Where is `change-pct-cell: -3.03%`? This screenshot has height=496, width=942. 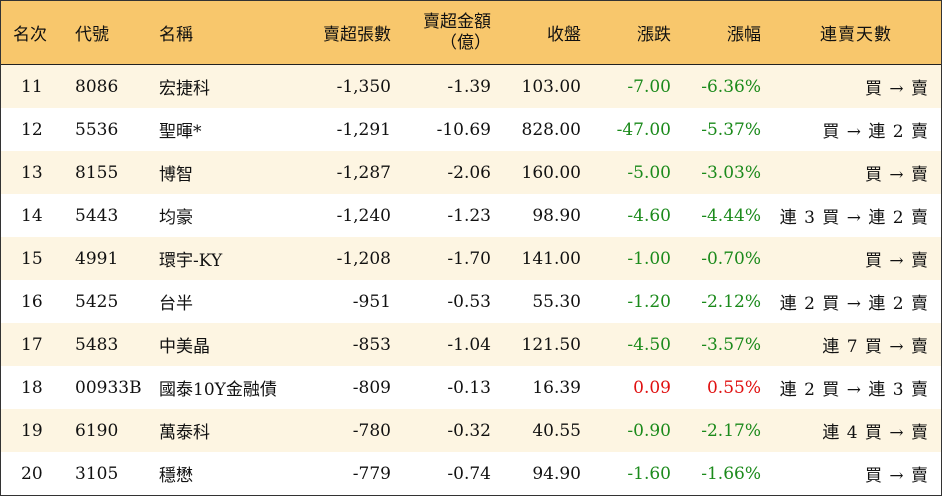 change-pct-cell: -3.03% is located at coordinates (731, 172).